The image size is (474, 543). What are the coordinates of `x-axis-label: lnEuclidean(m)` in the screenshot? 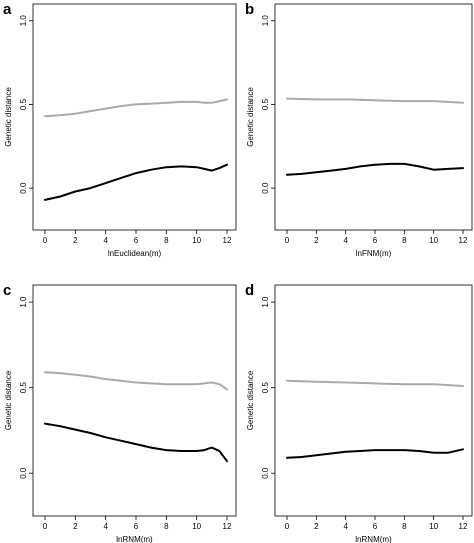 It's located at (135, 253).